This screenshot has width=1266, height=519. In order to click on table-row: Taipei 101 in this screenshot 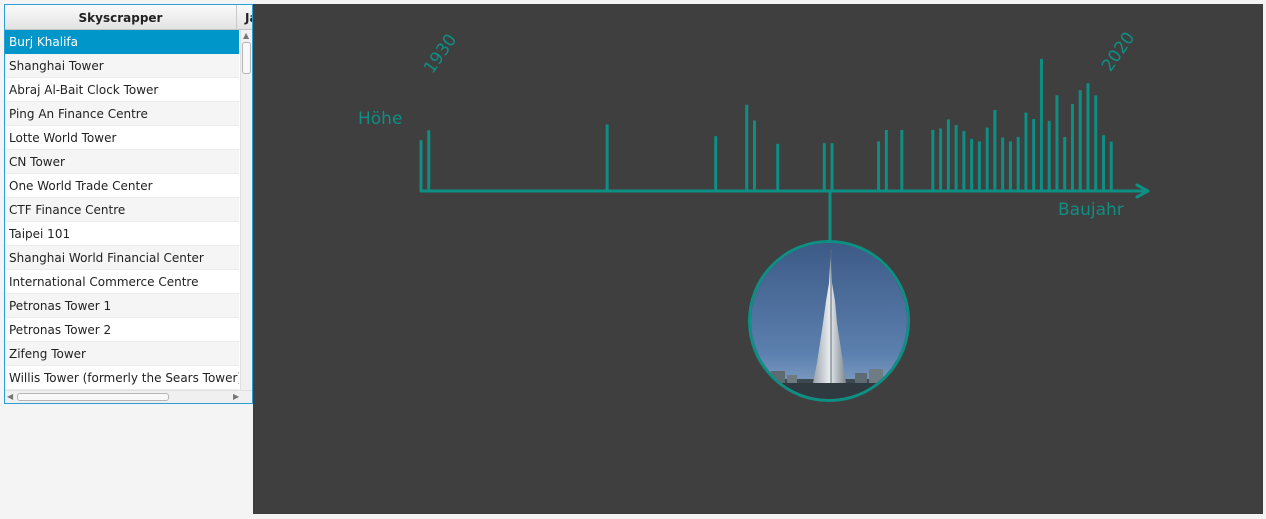, I will do `click(122, 234)`.